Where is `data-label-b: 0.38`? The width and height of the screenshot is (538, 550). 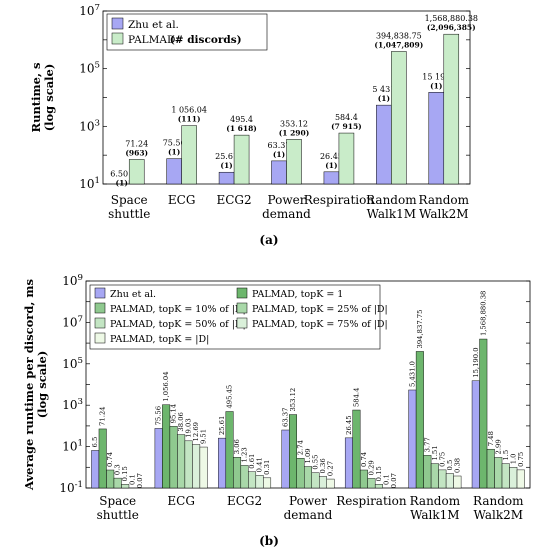 data-label-b: 0.38 is located at coordinates (457, 465).